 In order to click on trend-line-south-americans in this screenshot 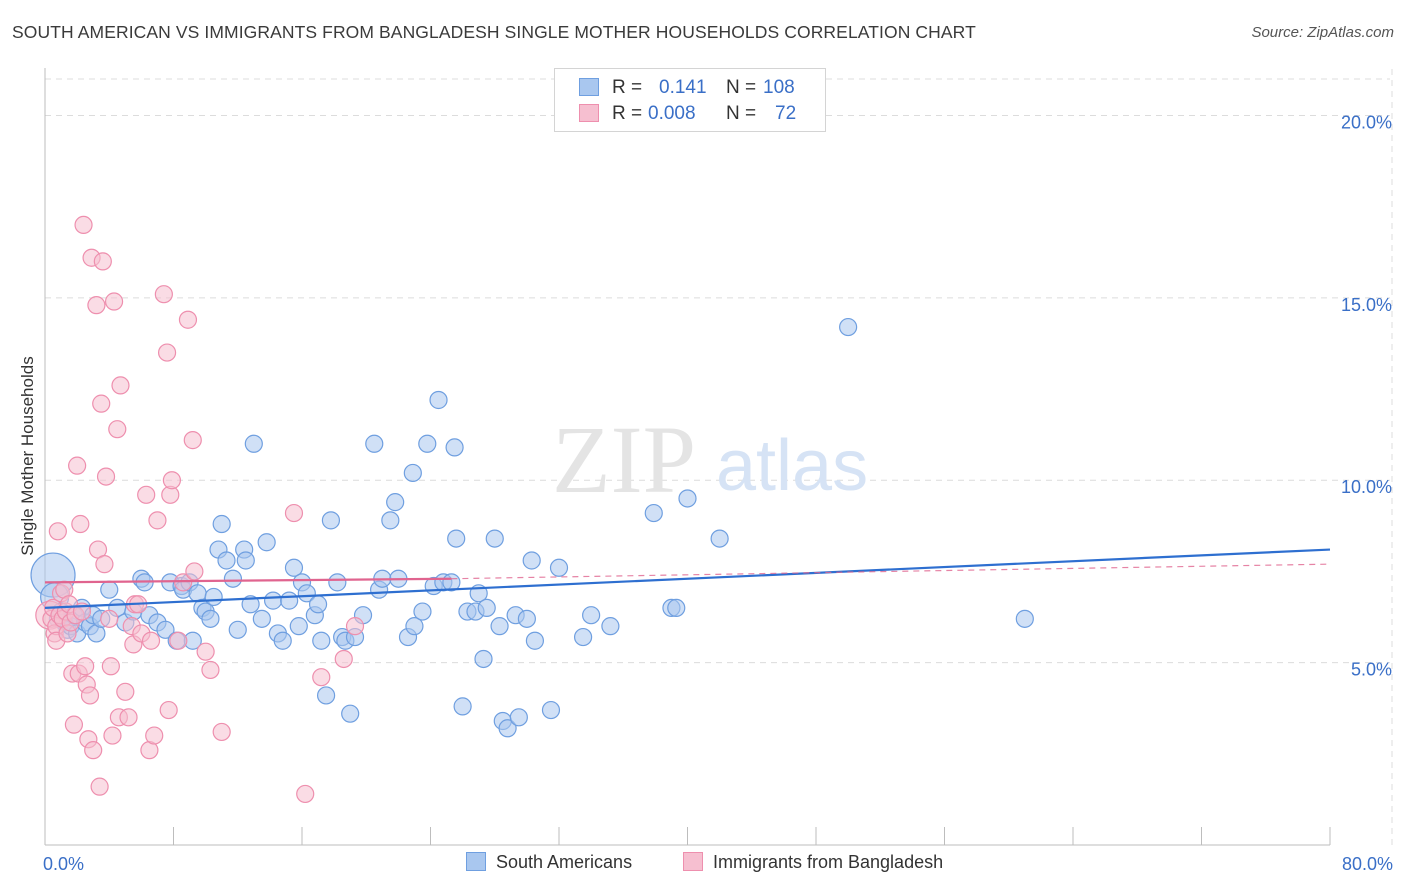, I will do `click(687, 579)`.